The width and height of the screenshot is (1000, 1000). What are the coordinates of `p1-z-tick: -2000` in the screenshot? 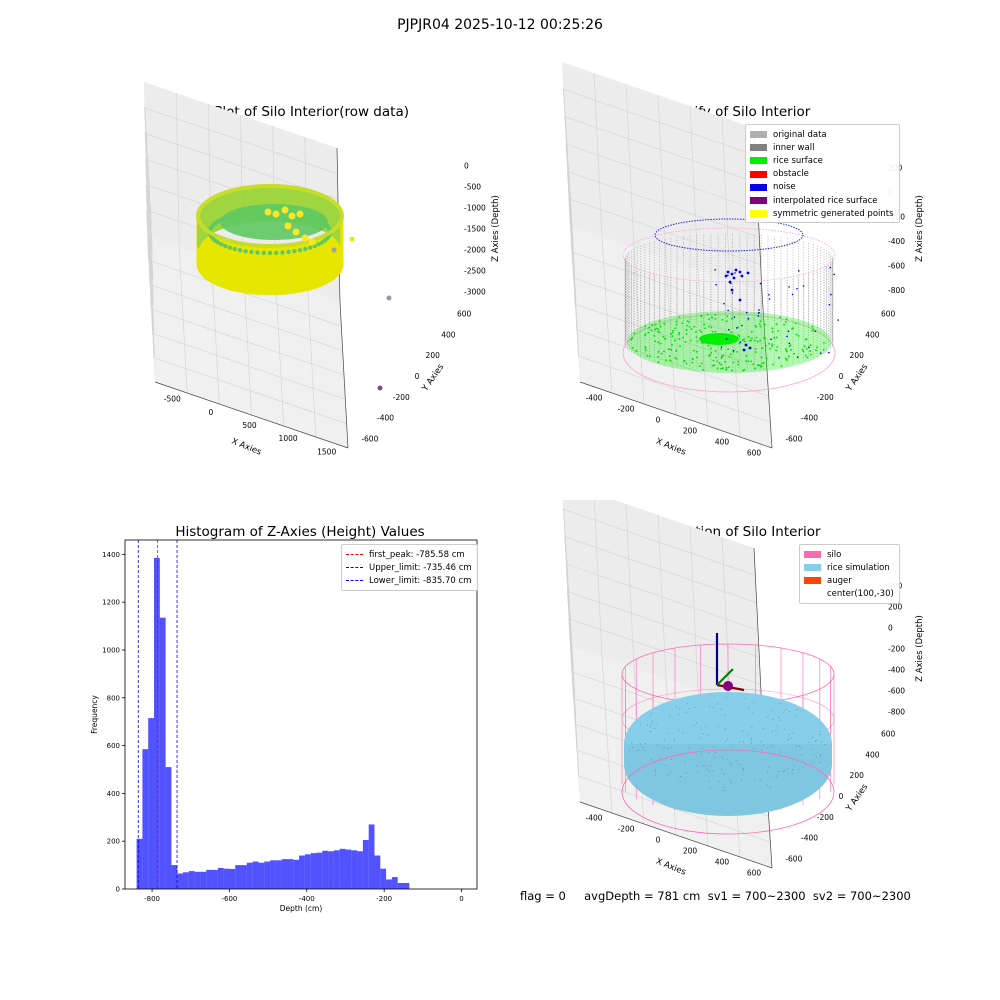 It's located at (475, 250).